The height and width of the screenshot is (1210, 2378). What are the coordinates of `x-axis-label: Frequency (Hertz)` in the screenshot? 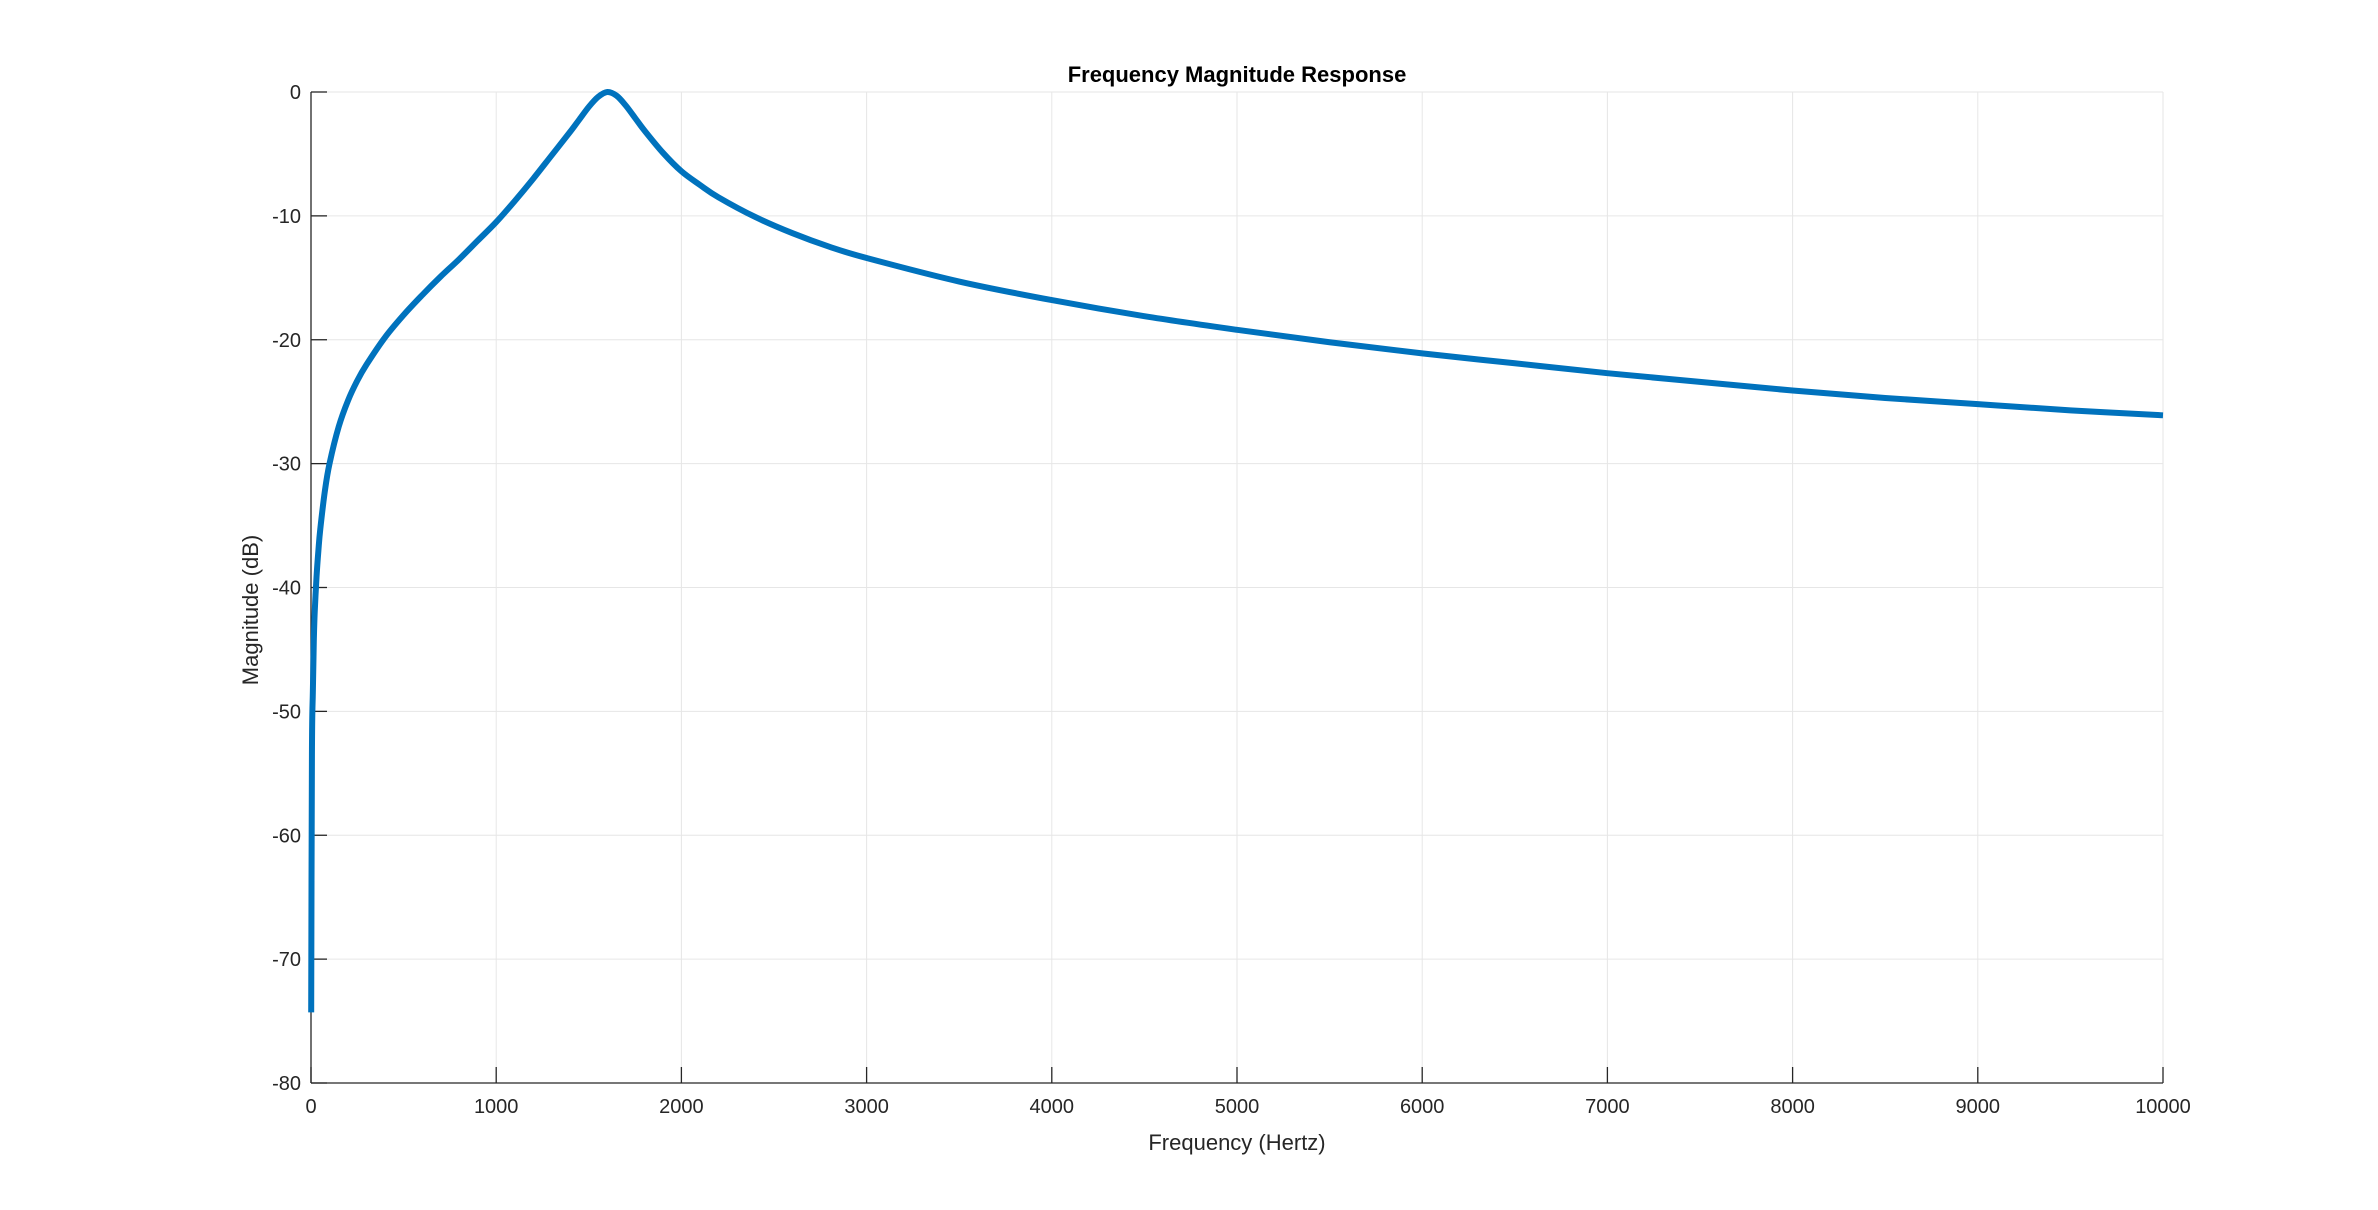 It's located at (1236, 1142).